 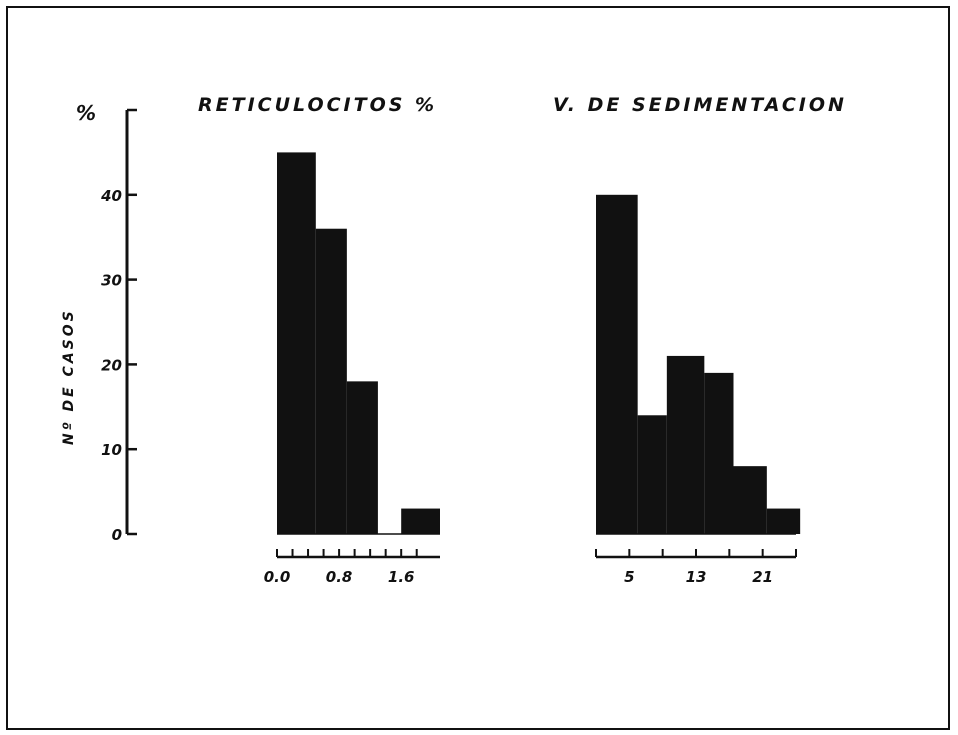 I want to click on y-tick-label: 40, so click(x=111, y=196).